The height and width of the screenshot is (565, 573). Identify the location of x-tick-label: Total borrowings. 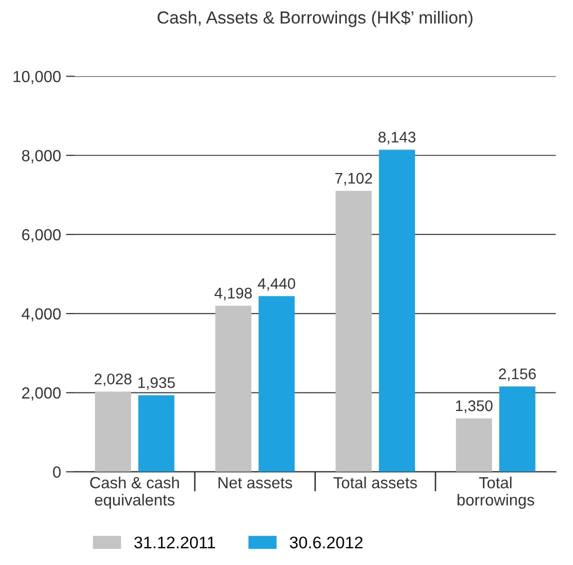
(496, 492).